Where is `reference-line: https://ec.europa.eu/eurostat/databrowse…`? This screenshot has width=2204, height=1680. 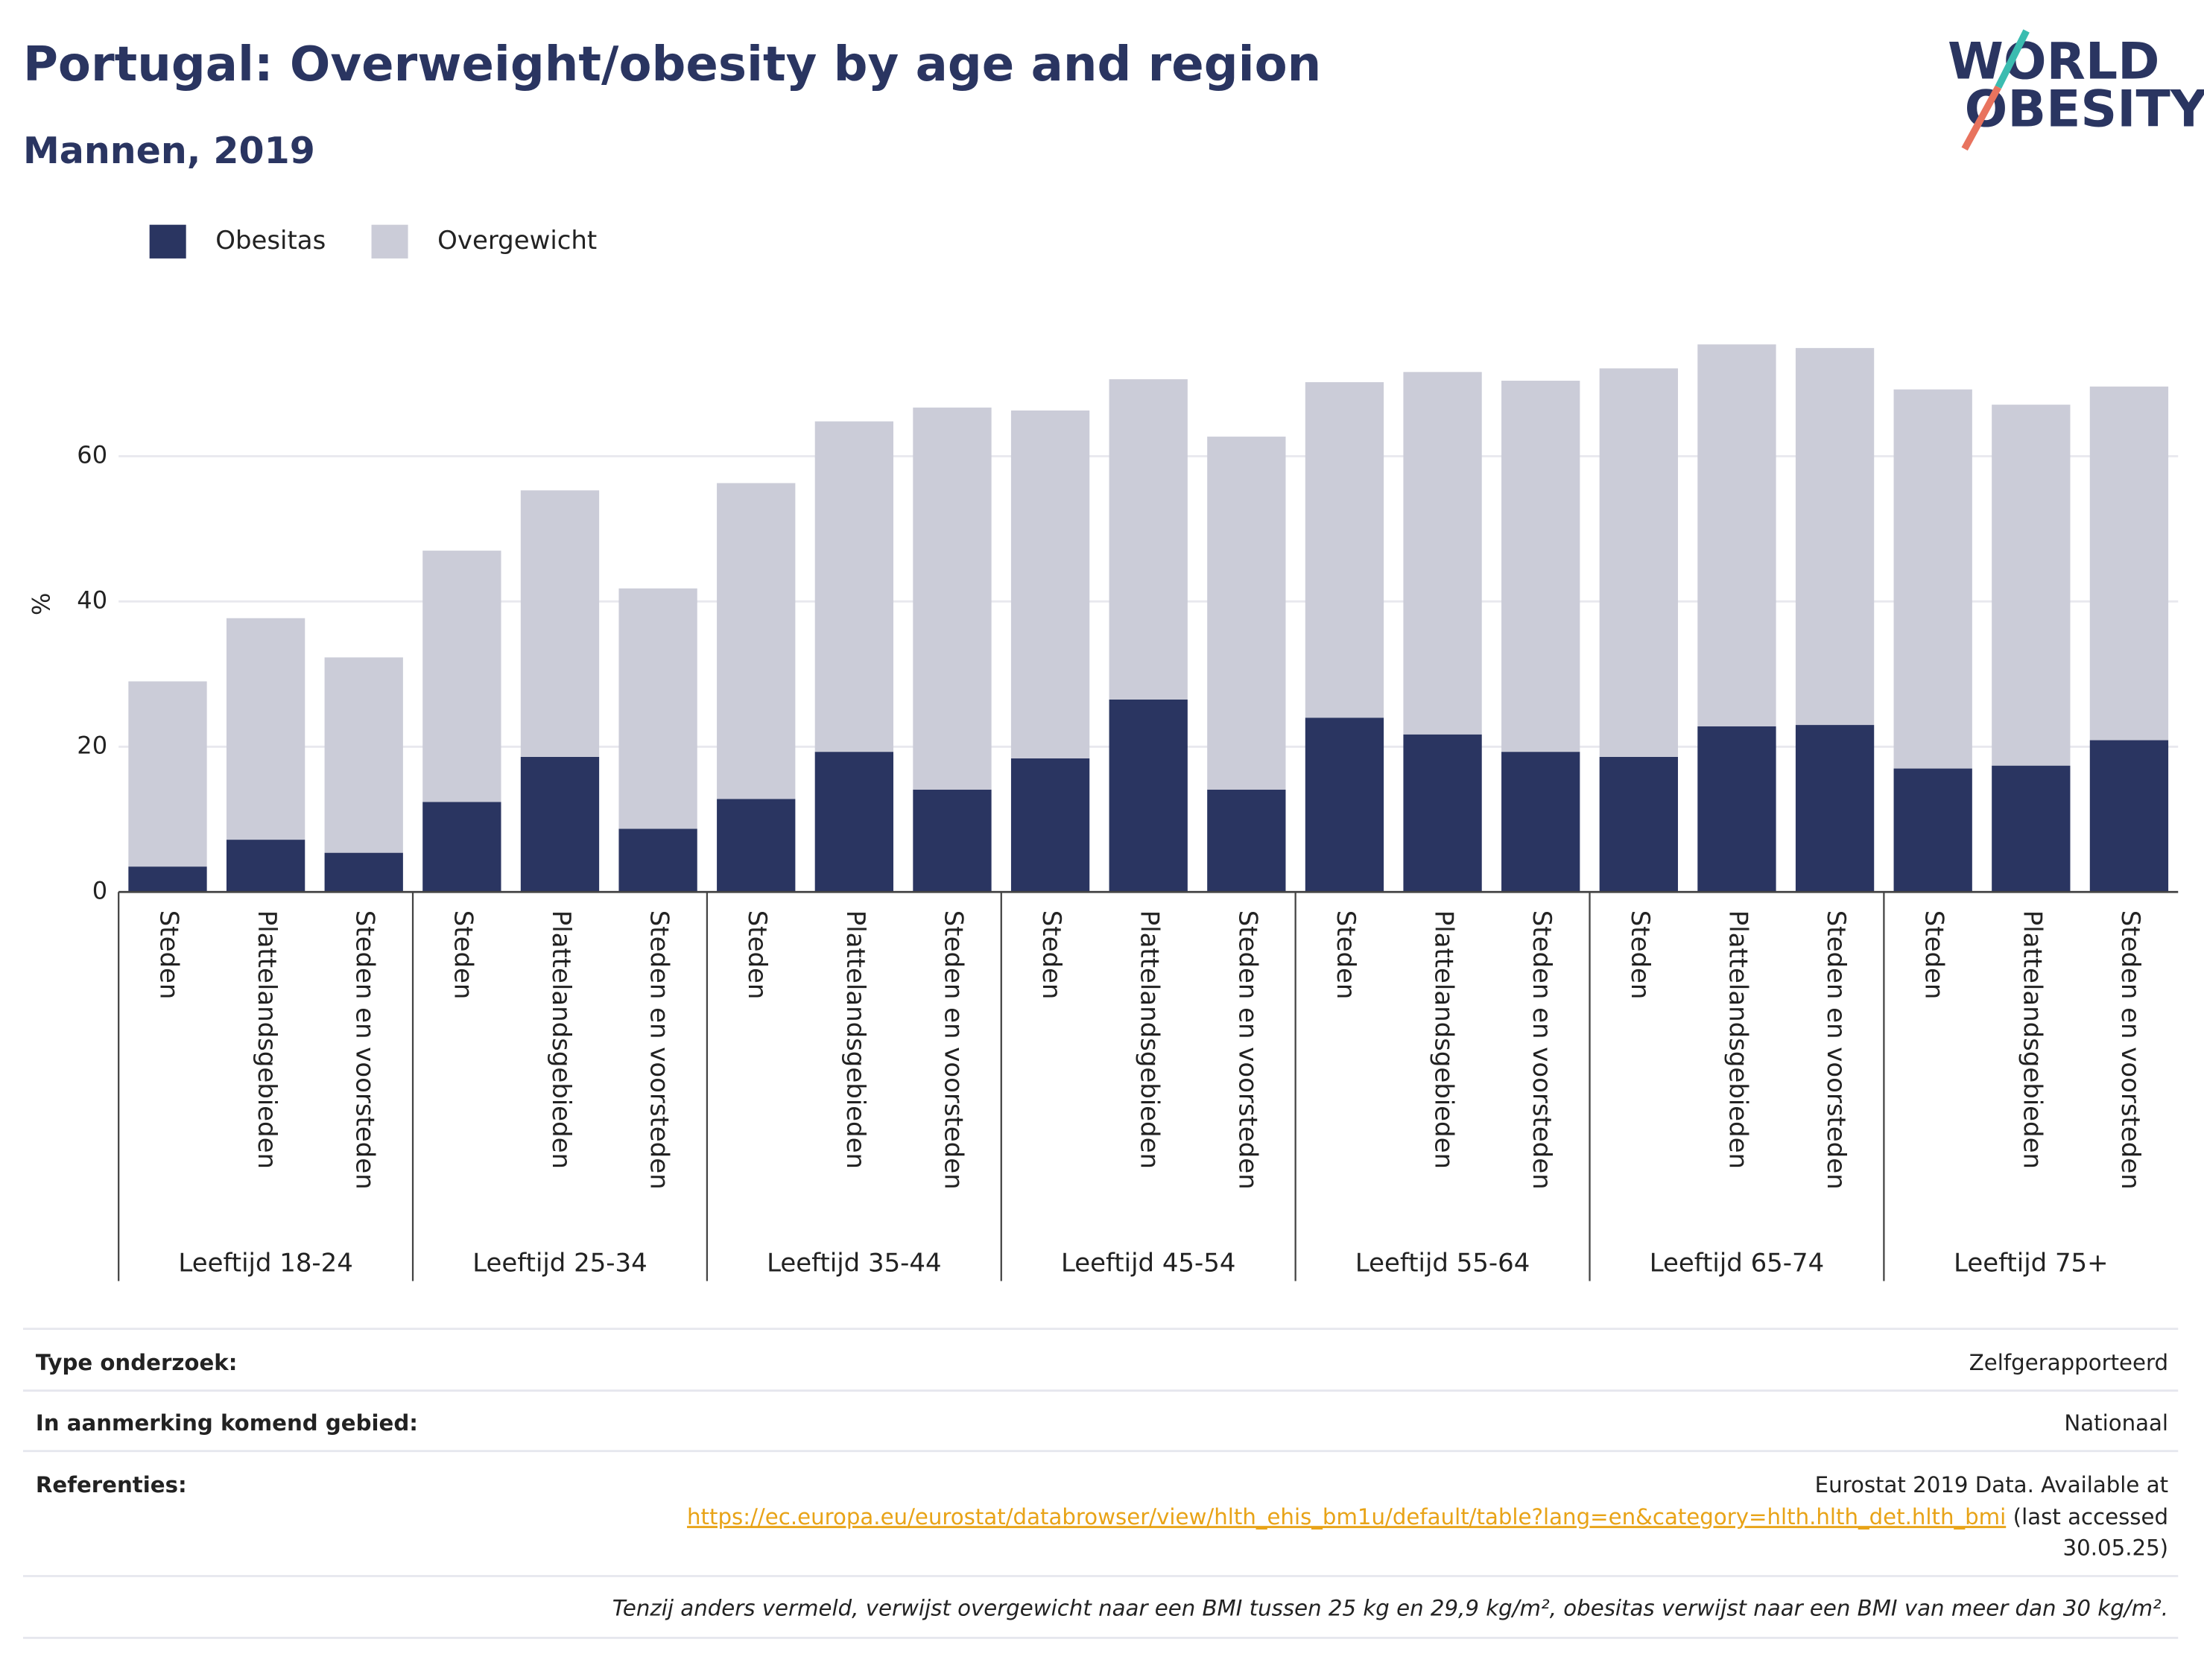 reference-line: https://ec.europa.eu/eurostat/databrowse… is located at coordinates (1427, 1517).